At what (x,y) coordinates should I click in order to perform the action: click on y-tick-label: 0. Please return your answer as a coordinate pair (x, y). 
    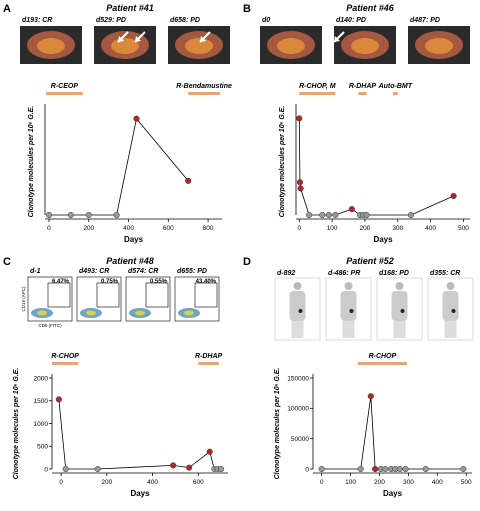
    Looking at the image, I should click on (307, 469).